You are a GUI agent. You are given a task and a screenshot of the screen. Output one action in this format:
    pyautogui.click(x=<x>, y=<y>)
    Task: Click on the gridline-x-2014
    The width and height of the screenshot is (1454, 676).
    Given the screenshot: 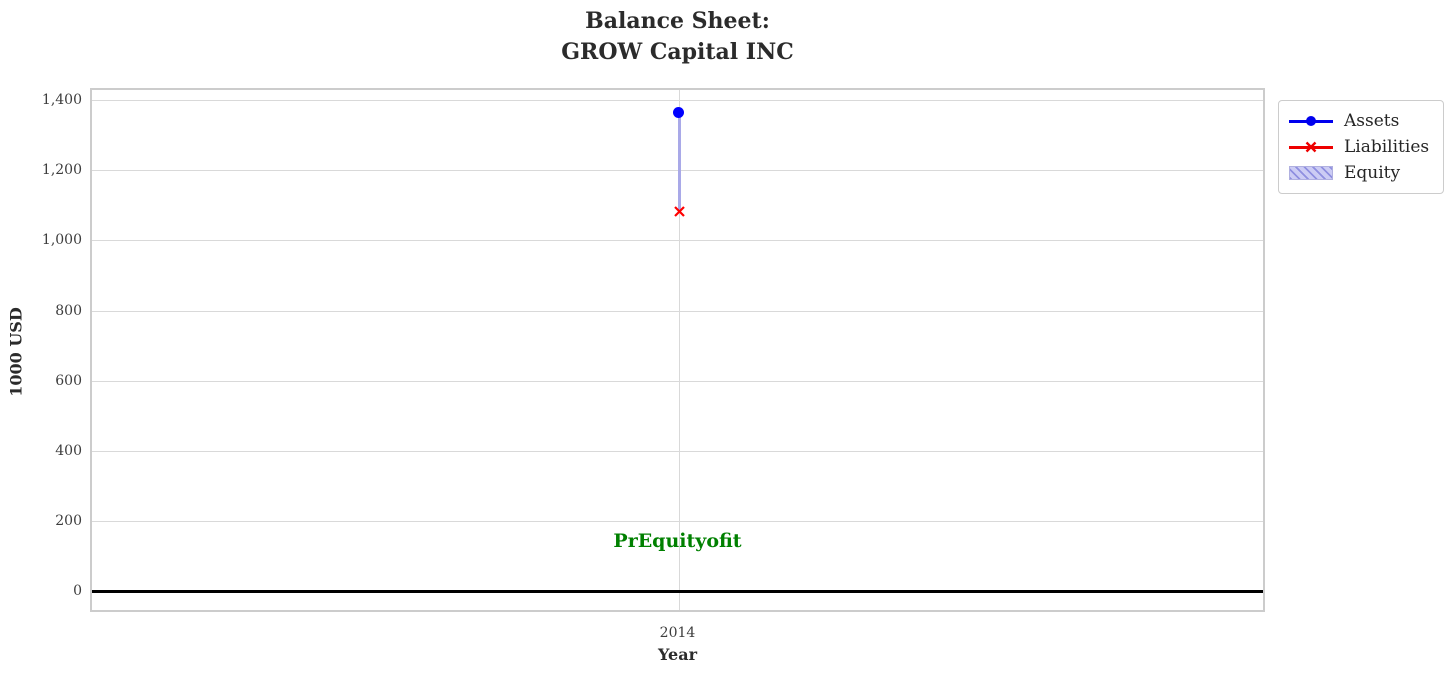 What is the action you would take?
    pyautogui.click(x=679, y=350)
    